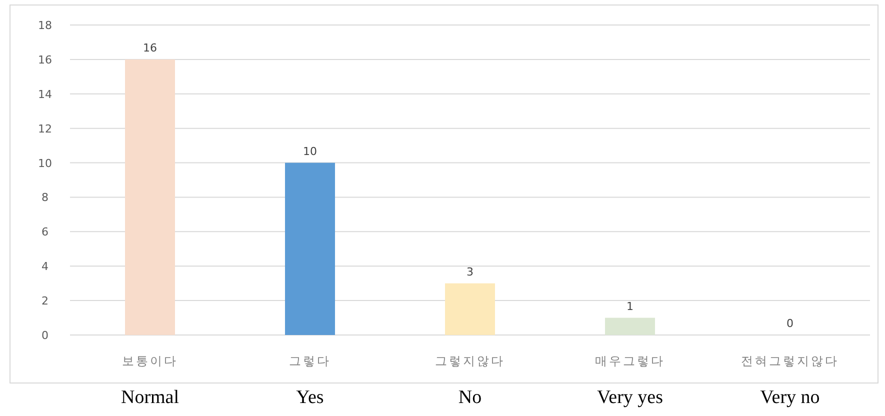 This screenshot has width=885, height=416. Describe the element at coordinates (310, 151) in the screenshot. I see `data-label: 10` at that location.